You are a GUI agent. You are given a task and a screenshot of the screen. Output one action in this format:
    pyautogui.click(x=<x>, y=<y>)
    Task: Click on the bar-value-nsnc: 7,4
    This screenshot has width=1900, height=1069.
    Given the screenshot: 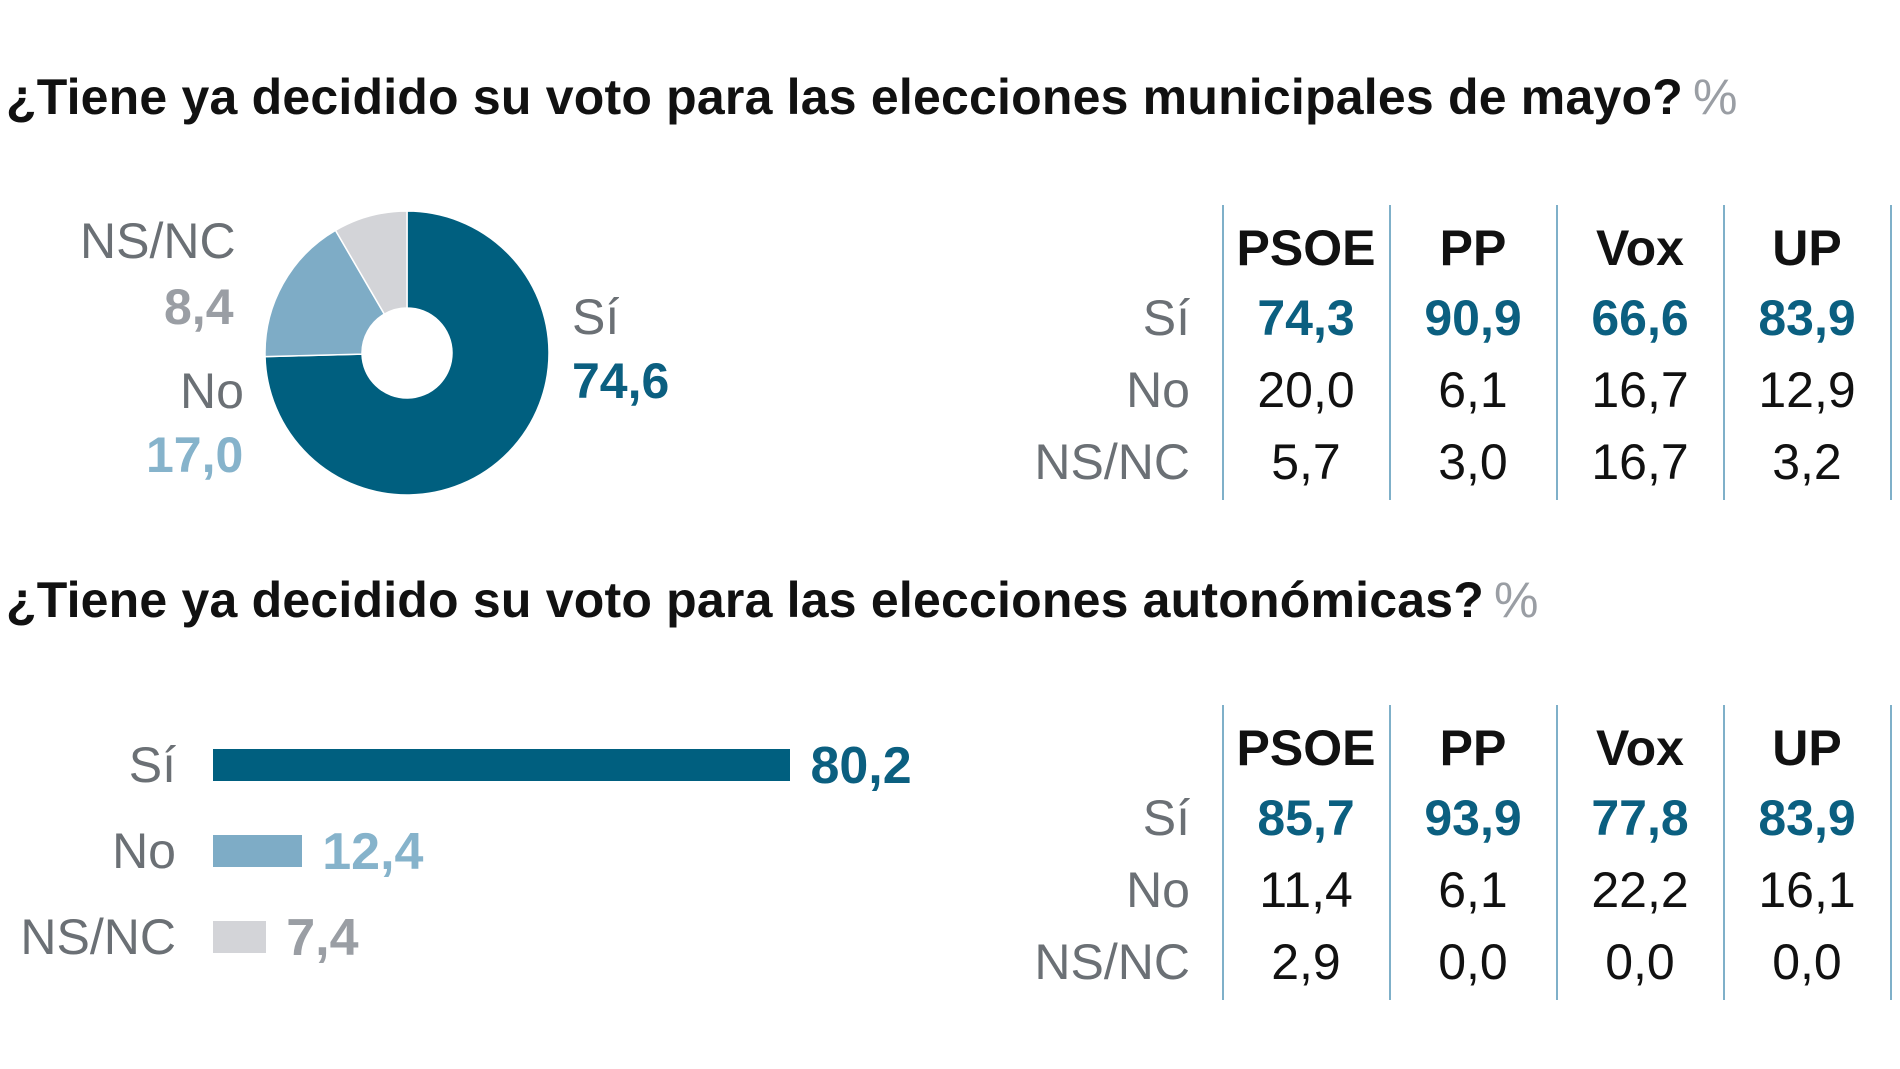 What is the action you would take?
    pyautogui.click(x=322, y=938)
    